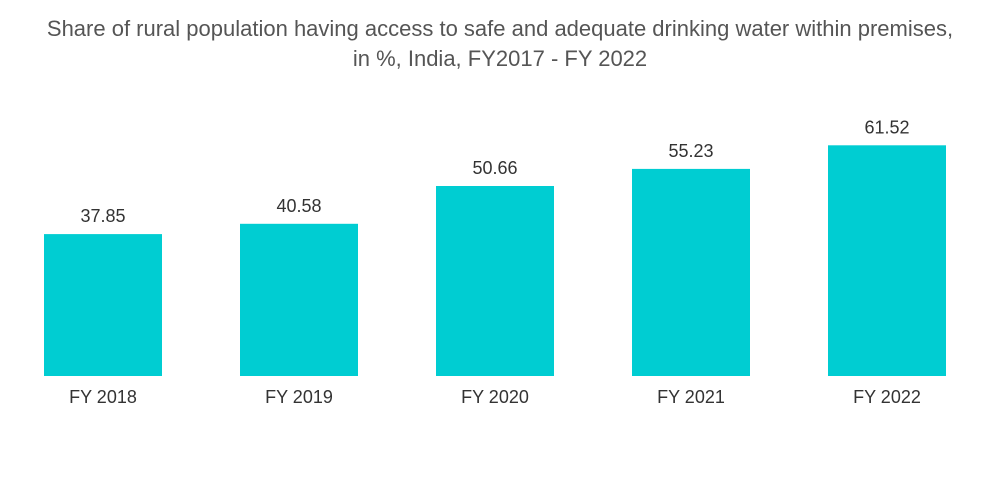 This screenshot has height=504, width=1000. I want to click on x-tick-label: FY 2020, so click(495, 397).